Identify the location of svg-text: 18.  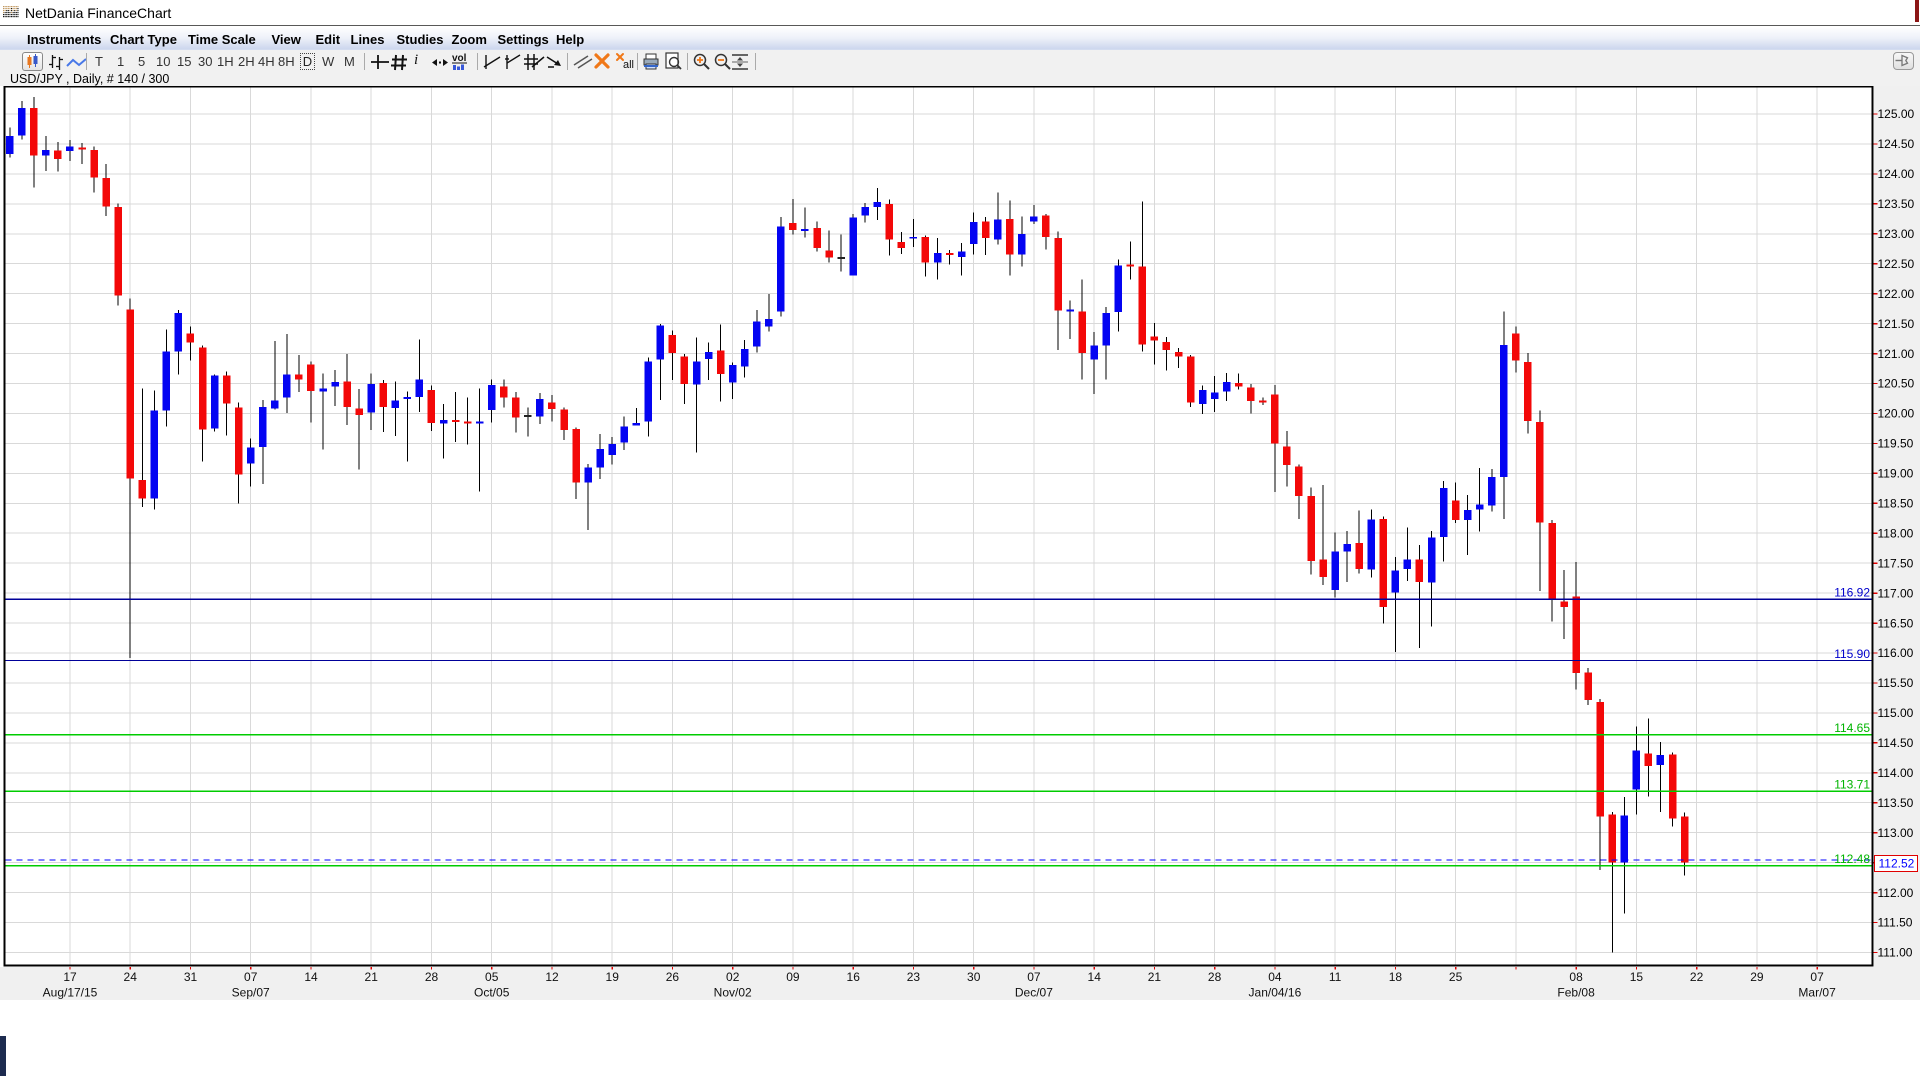
(1396, 977).